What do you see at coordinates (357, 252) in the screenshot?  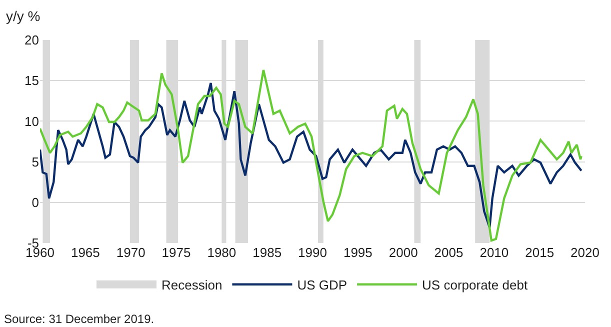 I see `x-tick-label: 1995` at bounding box center [357, 252].